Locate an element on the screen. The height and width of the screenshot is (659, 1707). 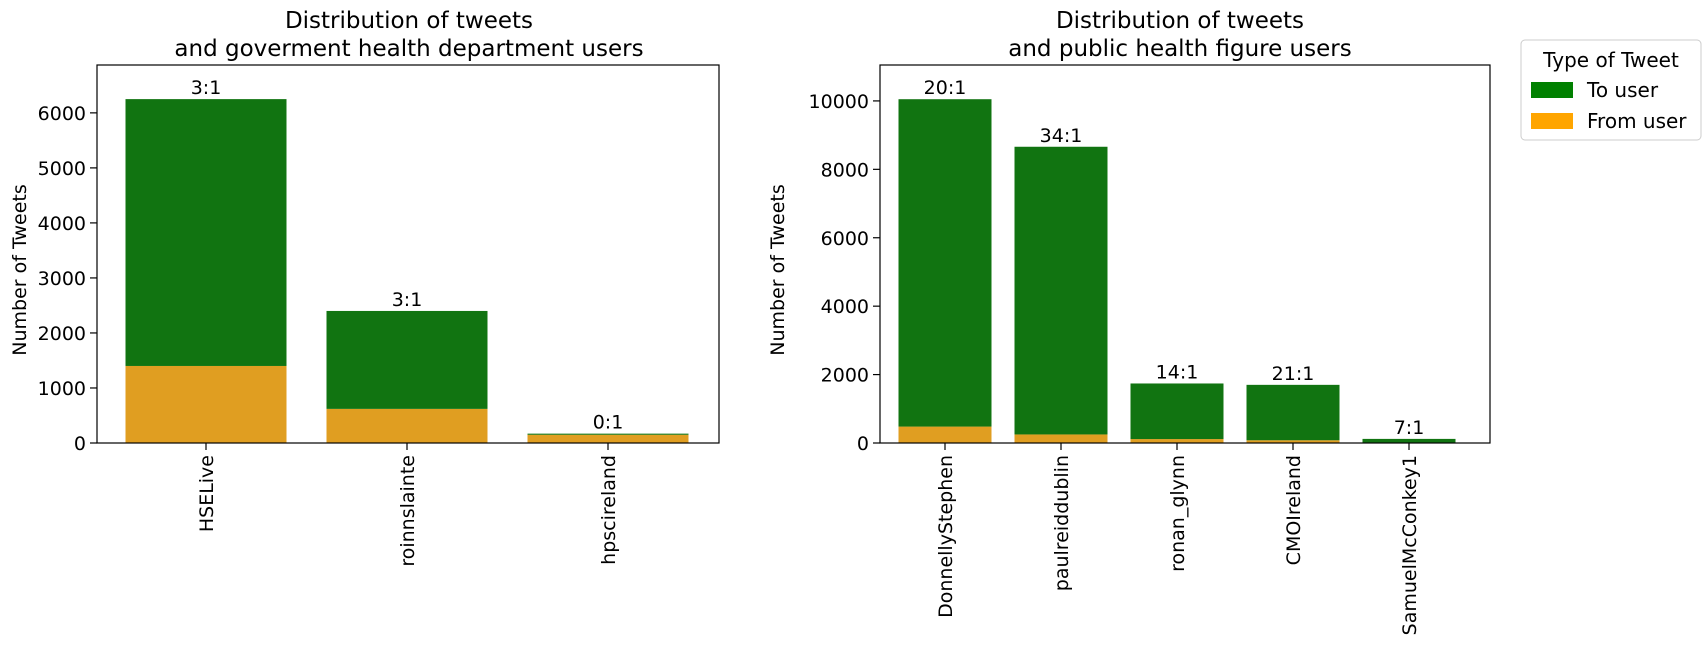
x-tick-label-hpscireland: hpscireland is located at coordinates (609, 510).